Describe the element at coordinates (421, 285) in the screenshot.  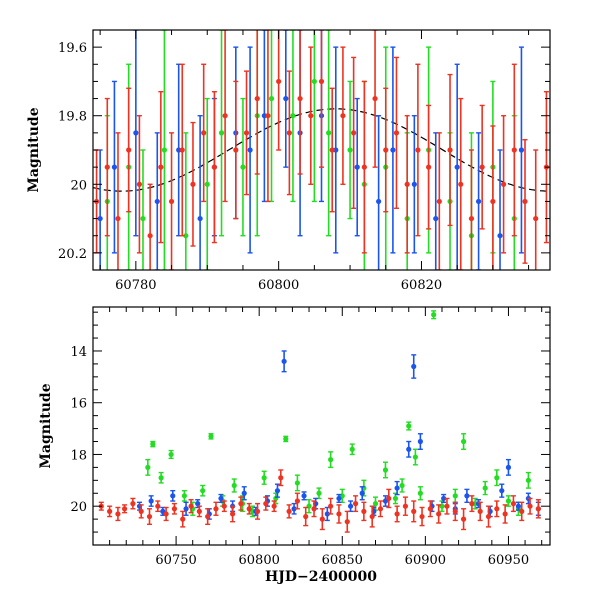
I see `x-tick-label: 60820` at that location.